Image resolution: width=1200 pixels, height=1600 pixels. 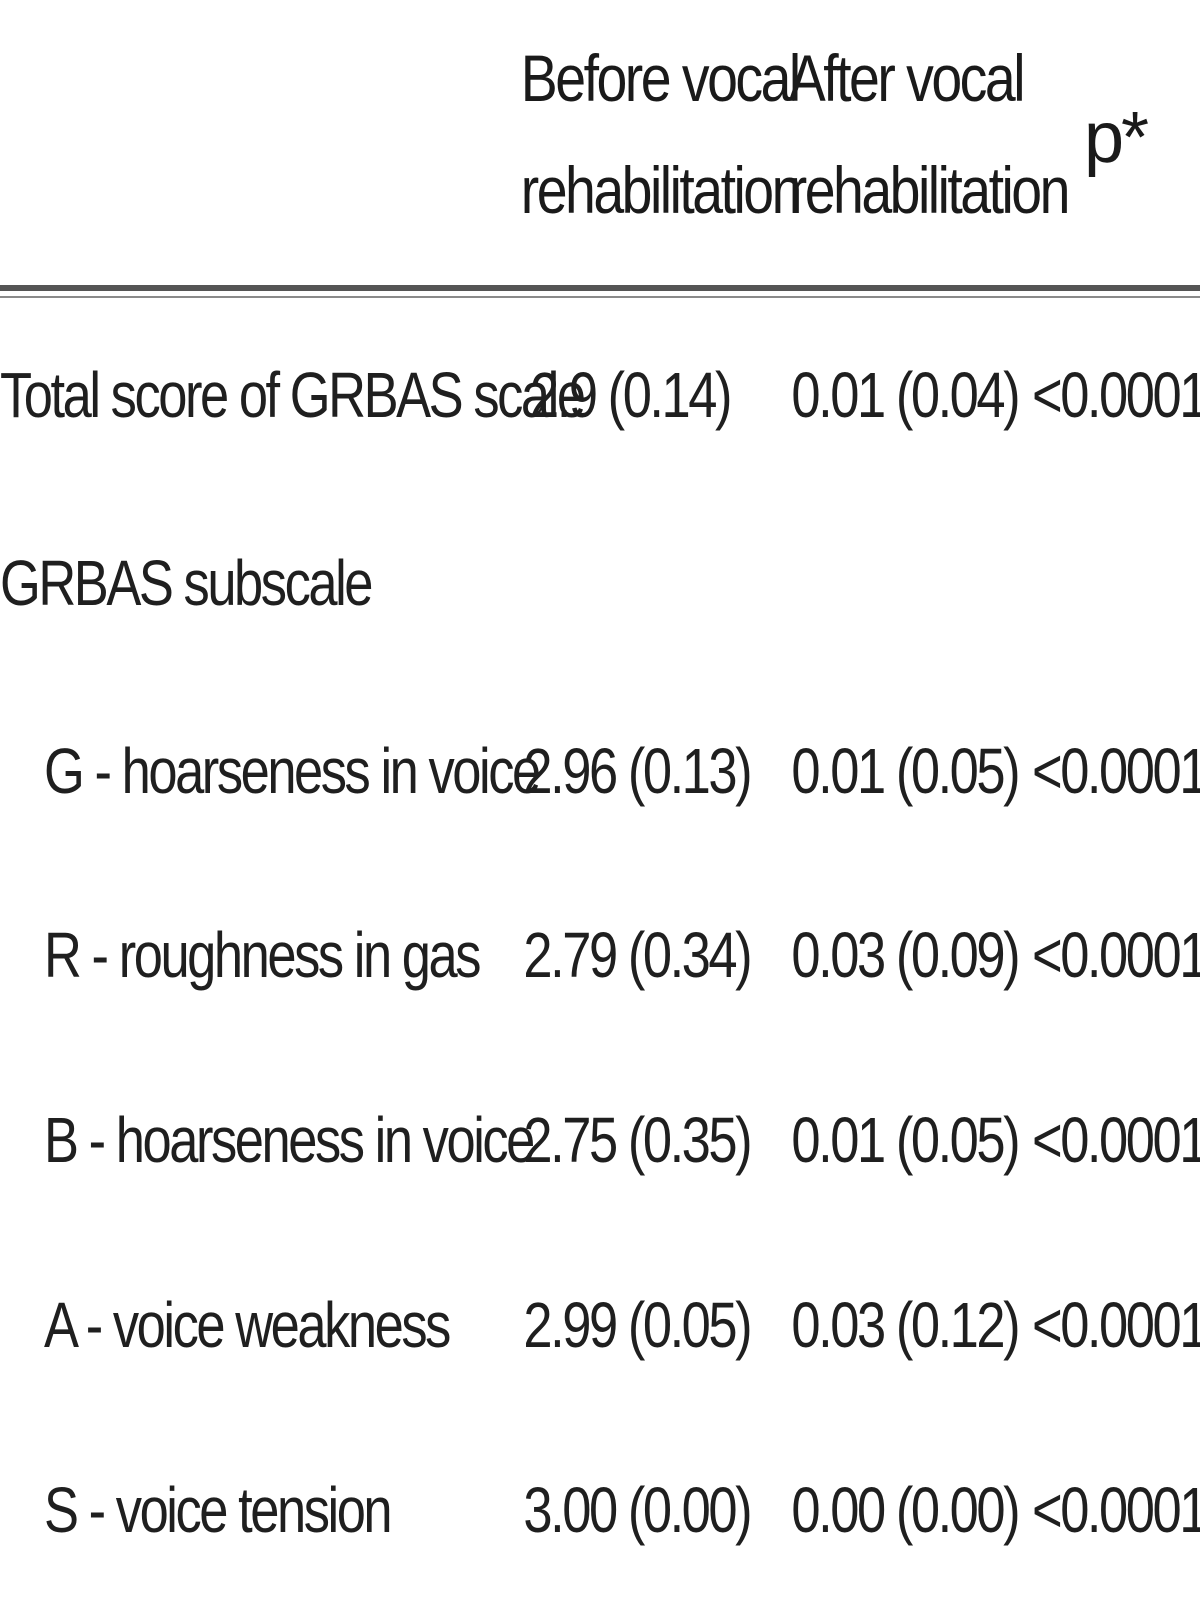 I want to click on row-label: A - voice weakness, so click(x=247, y=1325).